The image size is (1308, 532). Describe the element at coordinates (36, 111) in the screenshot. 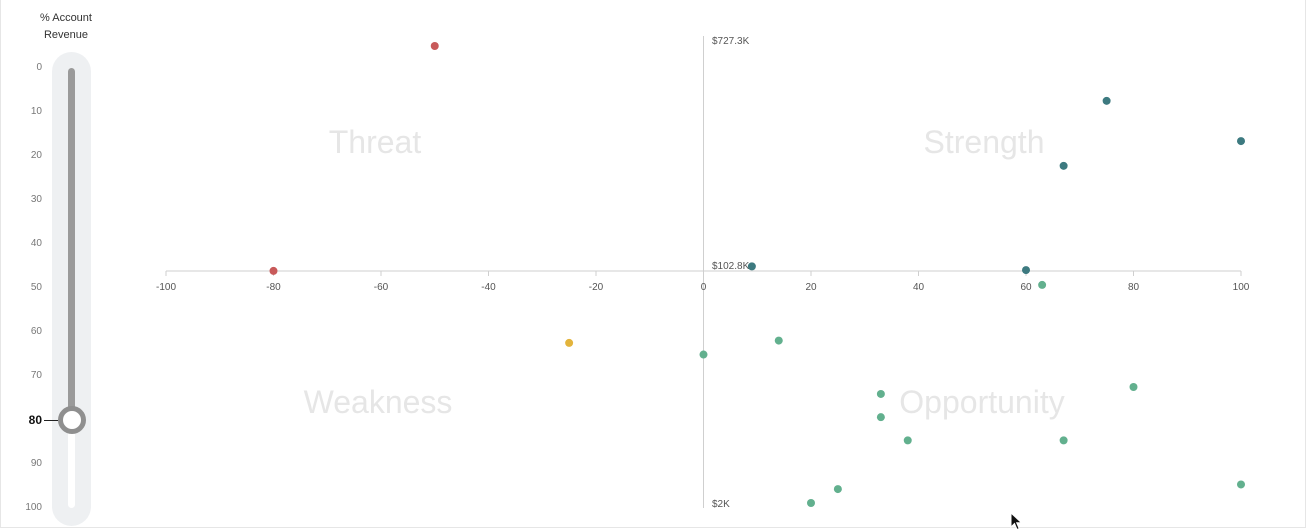

I see `slider-scale-tick: 10` at that location.